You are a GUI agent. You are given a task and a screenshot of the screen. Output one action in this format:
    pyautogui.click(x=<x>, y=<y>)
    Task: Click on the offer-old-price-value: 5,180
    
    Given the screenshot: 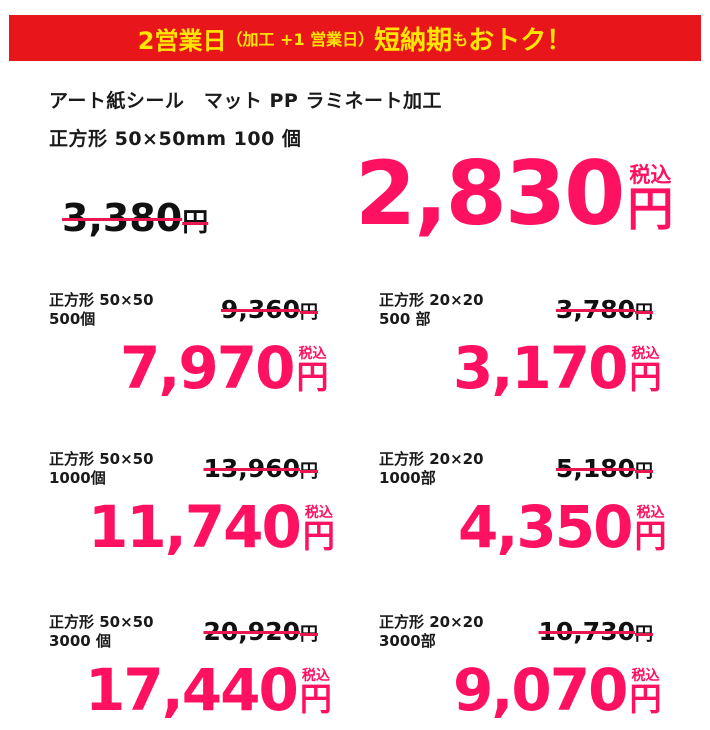 What is the action you would take?
    pyautogui.click(x=595, y=468)
    